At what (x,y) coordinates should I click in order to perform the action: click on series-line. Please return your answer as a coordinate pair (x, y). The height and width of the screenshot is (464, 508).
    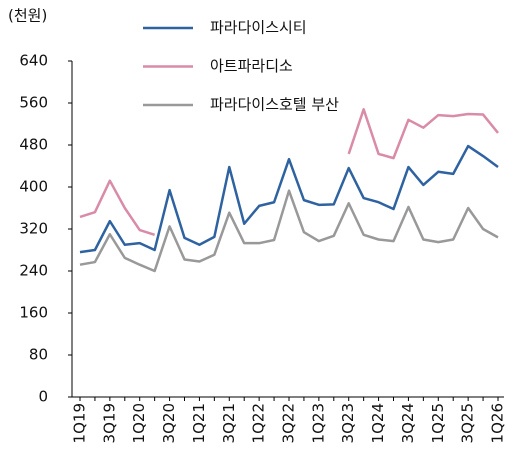
    Looking at the image, I should click on (289, 231).